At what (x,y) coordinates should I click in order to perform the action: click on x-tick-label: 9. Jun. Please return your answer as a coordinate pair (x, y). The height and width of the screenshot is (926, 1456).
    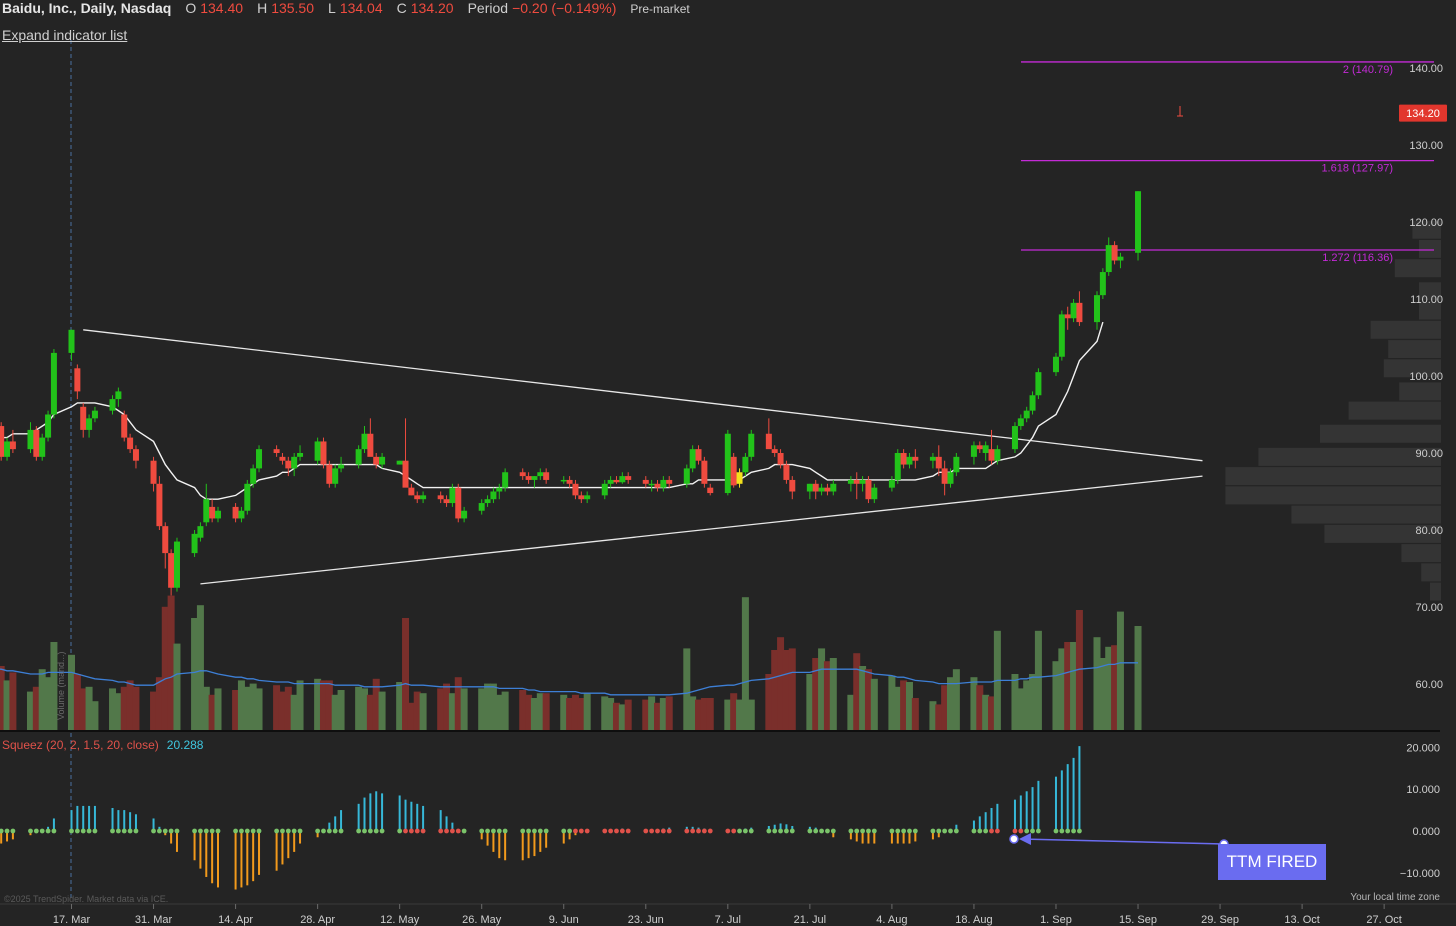
    Looking at the image, I should click on (564, 920).